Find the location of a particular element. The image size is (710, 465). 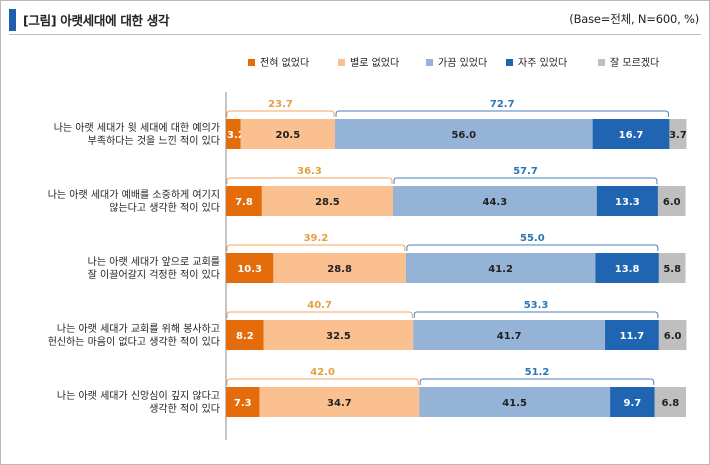

data-label-never-row-2: 7.8 is located at coordinates (244, 202).